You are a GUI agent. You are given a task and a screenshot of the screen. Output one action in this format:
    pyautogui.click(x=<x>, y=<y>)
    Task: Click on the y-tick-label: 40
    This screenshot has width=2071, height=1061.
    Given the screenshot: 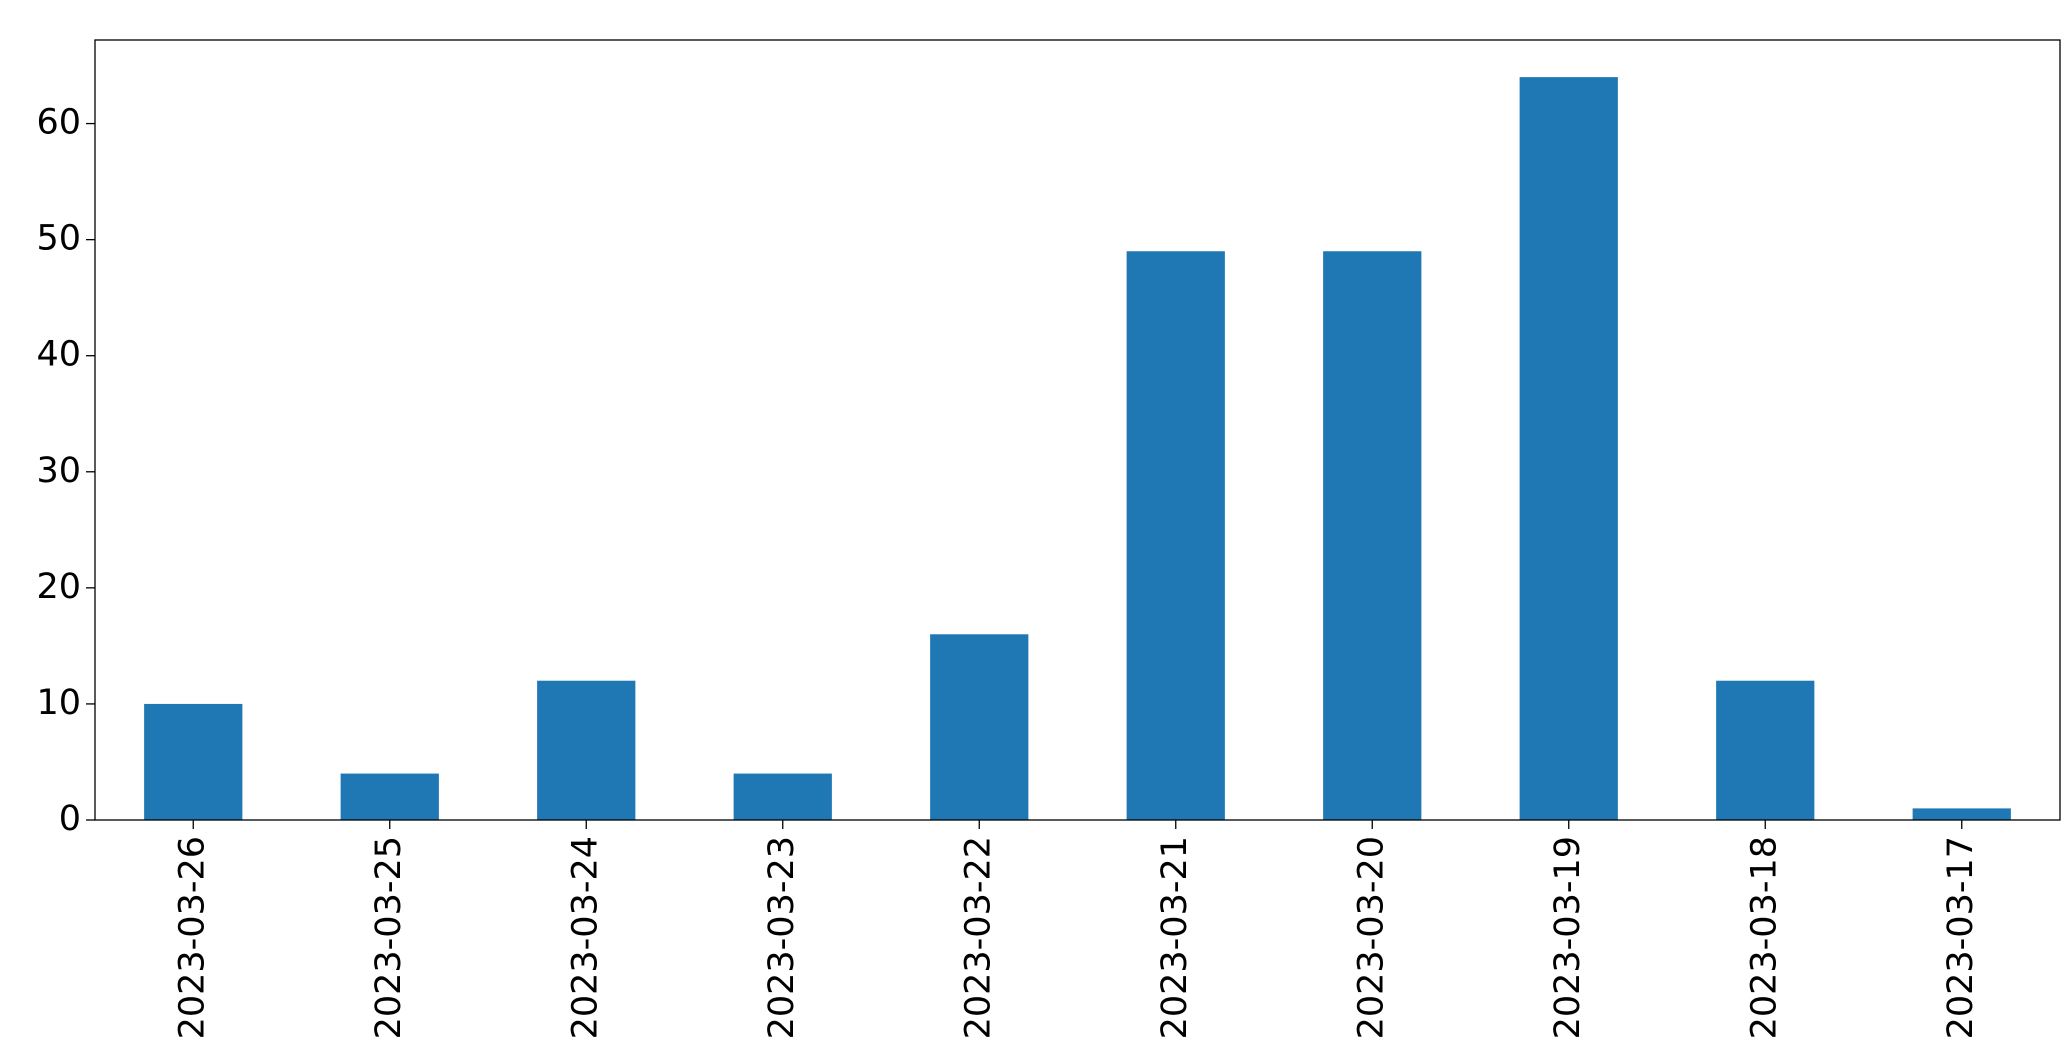 What is the action you would take?
    pyautogui.click(x=58, y=355)
    